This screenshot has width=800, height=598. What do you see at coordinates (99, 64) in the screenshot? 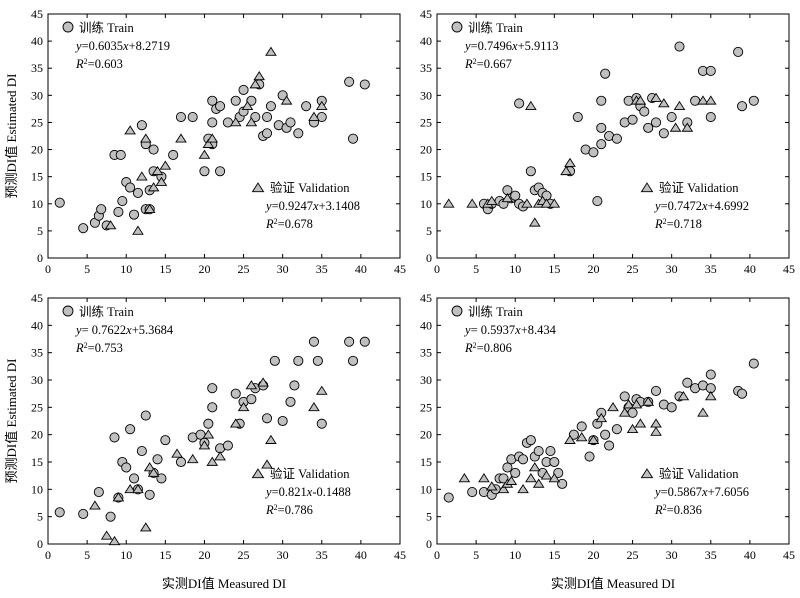
I see `train-r-squared: R2=0.603` at bounding box center [99, 64].